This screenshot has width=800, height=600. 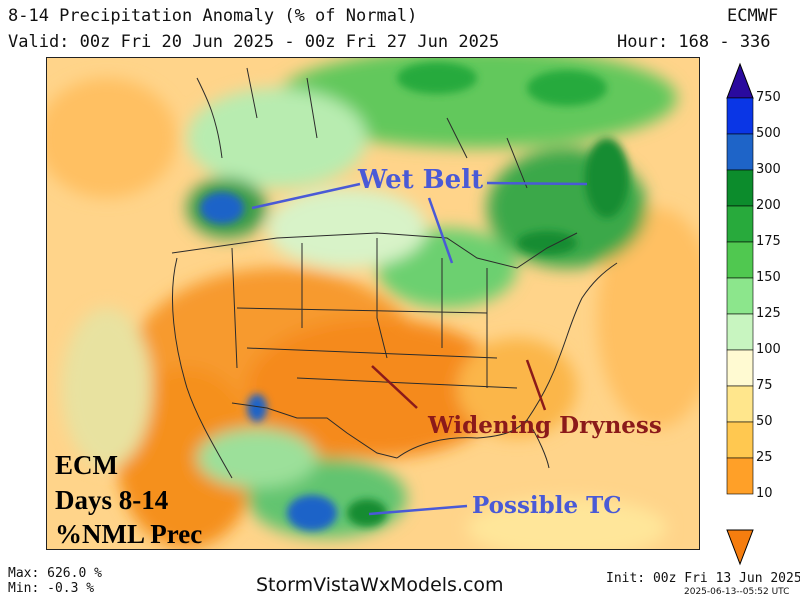 I want to click on init-time: Init: 00z Fri 13 Jun 2025, so click(x=703, y=578).